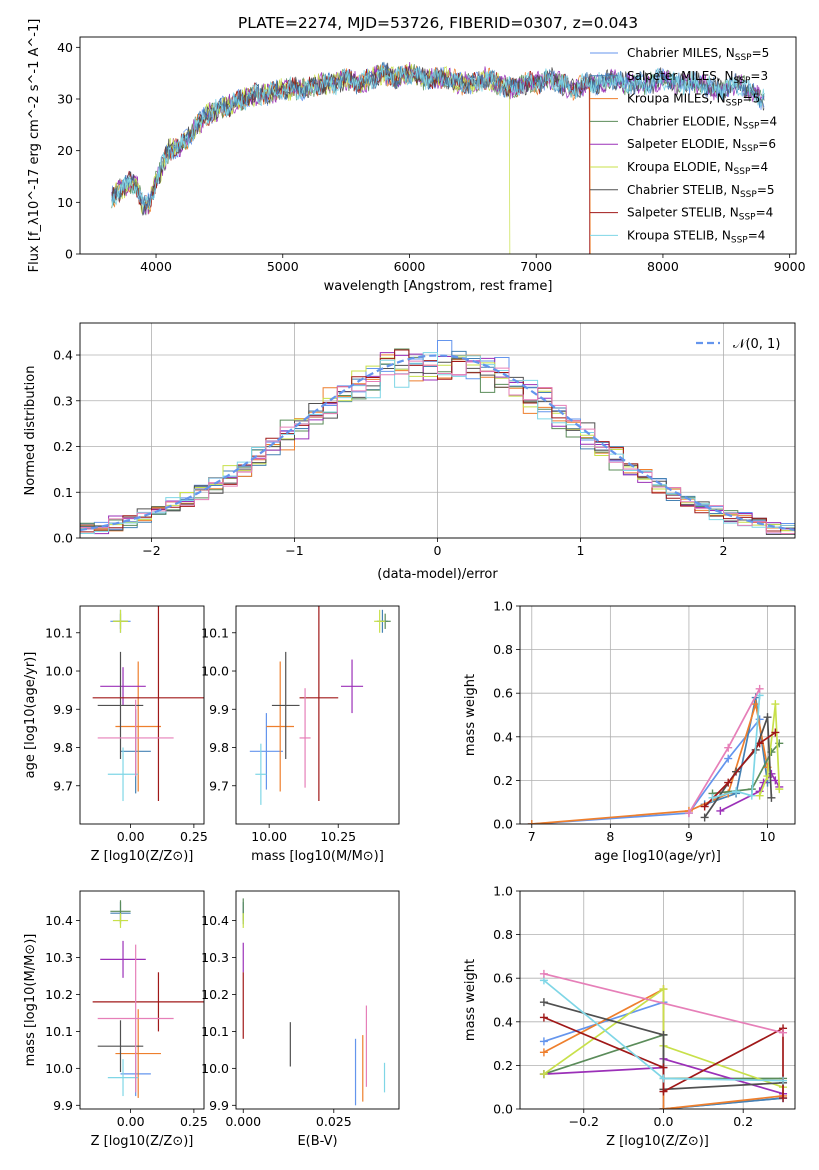  I want to click on y-tick-label: 10.4, so click(59, 920).